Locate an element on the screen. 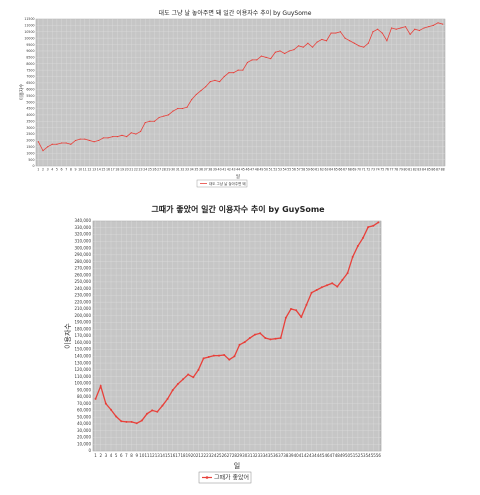  chart-2-x-tick-label: 52 is located at coordinates (358, 455).